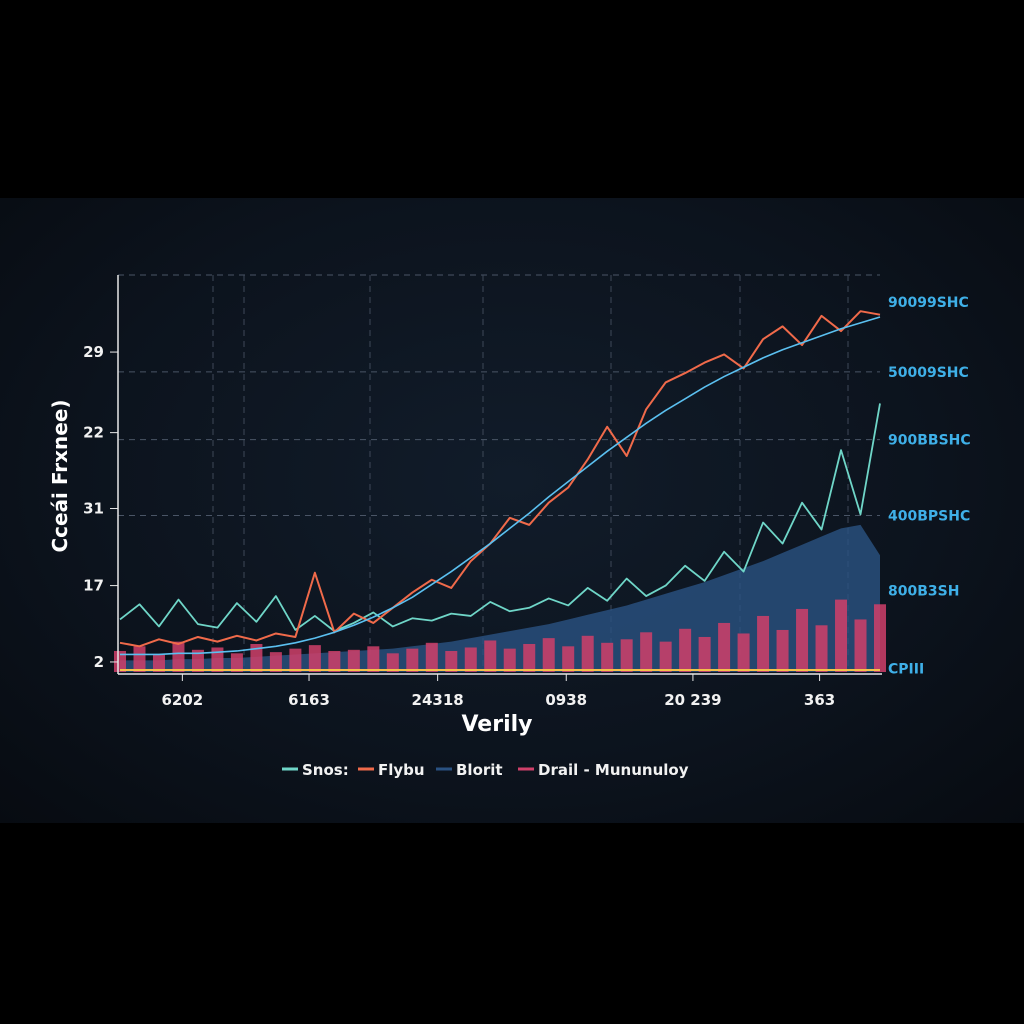 The width and height of the screenshot is (1024, 1024). What do you see at coordinates (182, 700) in the screenshot?
I see `x-tick-label: 6202` at bounding box center [182, 700].